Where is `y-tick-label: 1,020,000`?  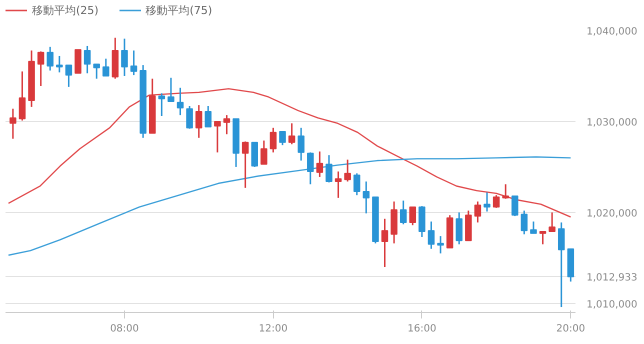
y-tick-label: 1,020,000 is located at coordinates (612, 214).